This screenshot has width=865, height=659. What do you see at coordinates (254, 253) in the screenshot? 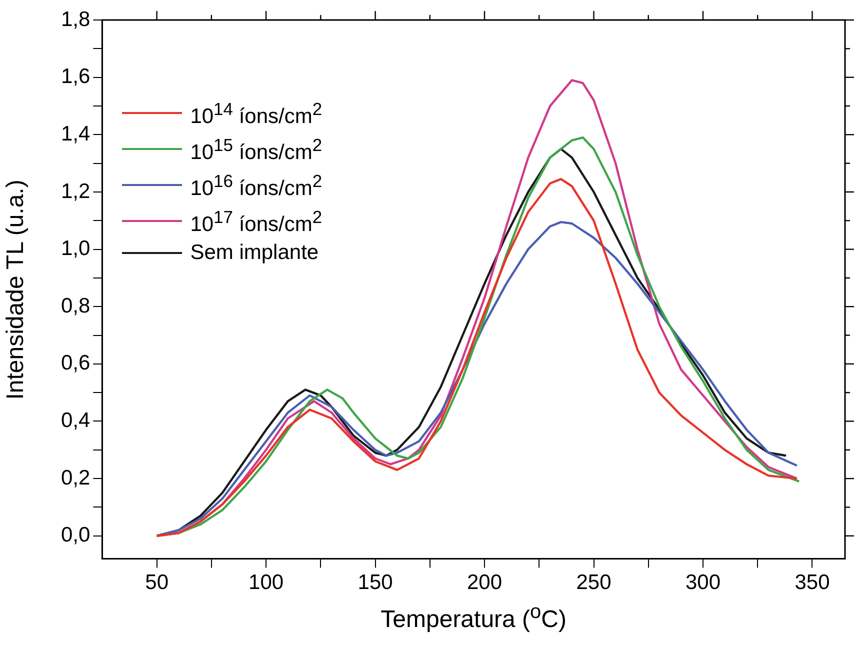
I see `legend-label: Sem implante` at bounding box center [254, 253].